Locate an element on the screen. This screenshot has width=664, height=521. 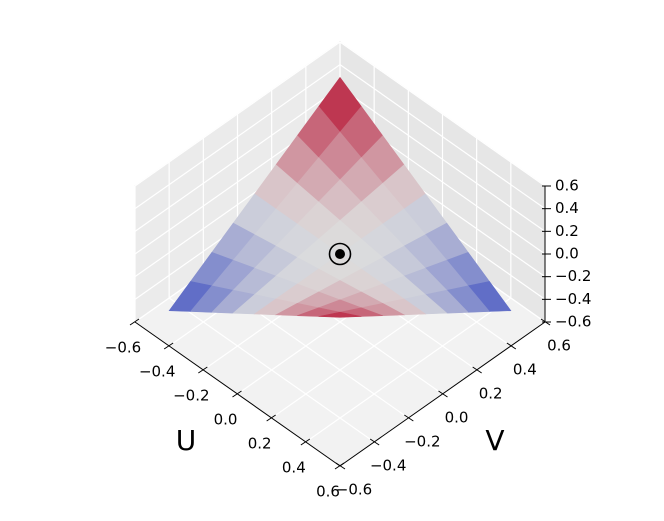
y-tick-label: −0.6 is located at coordinates (354, 490).